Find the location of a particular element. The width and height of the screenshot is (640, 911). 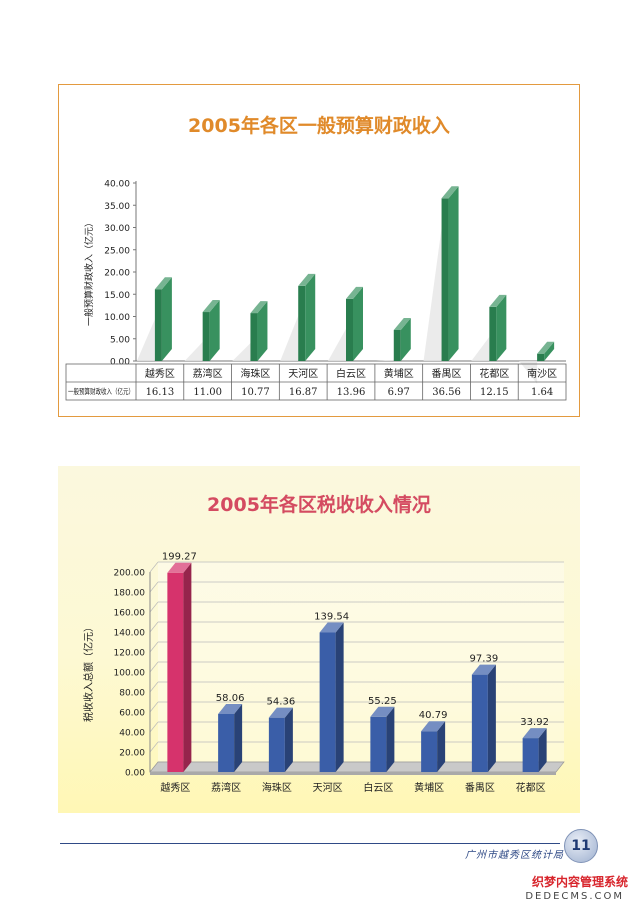

y-tick-label: 10.00 is located at coordinates (117, 318).